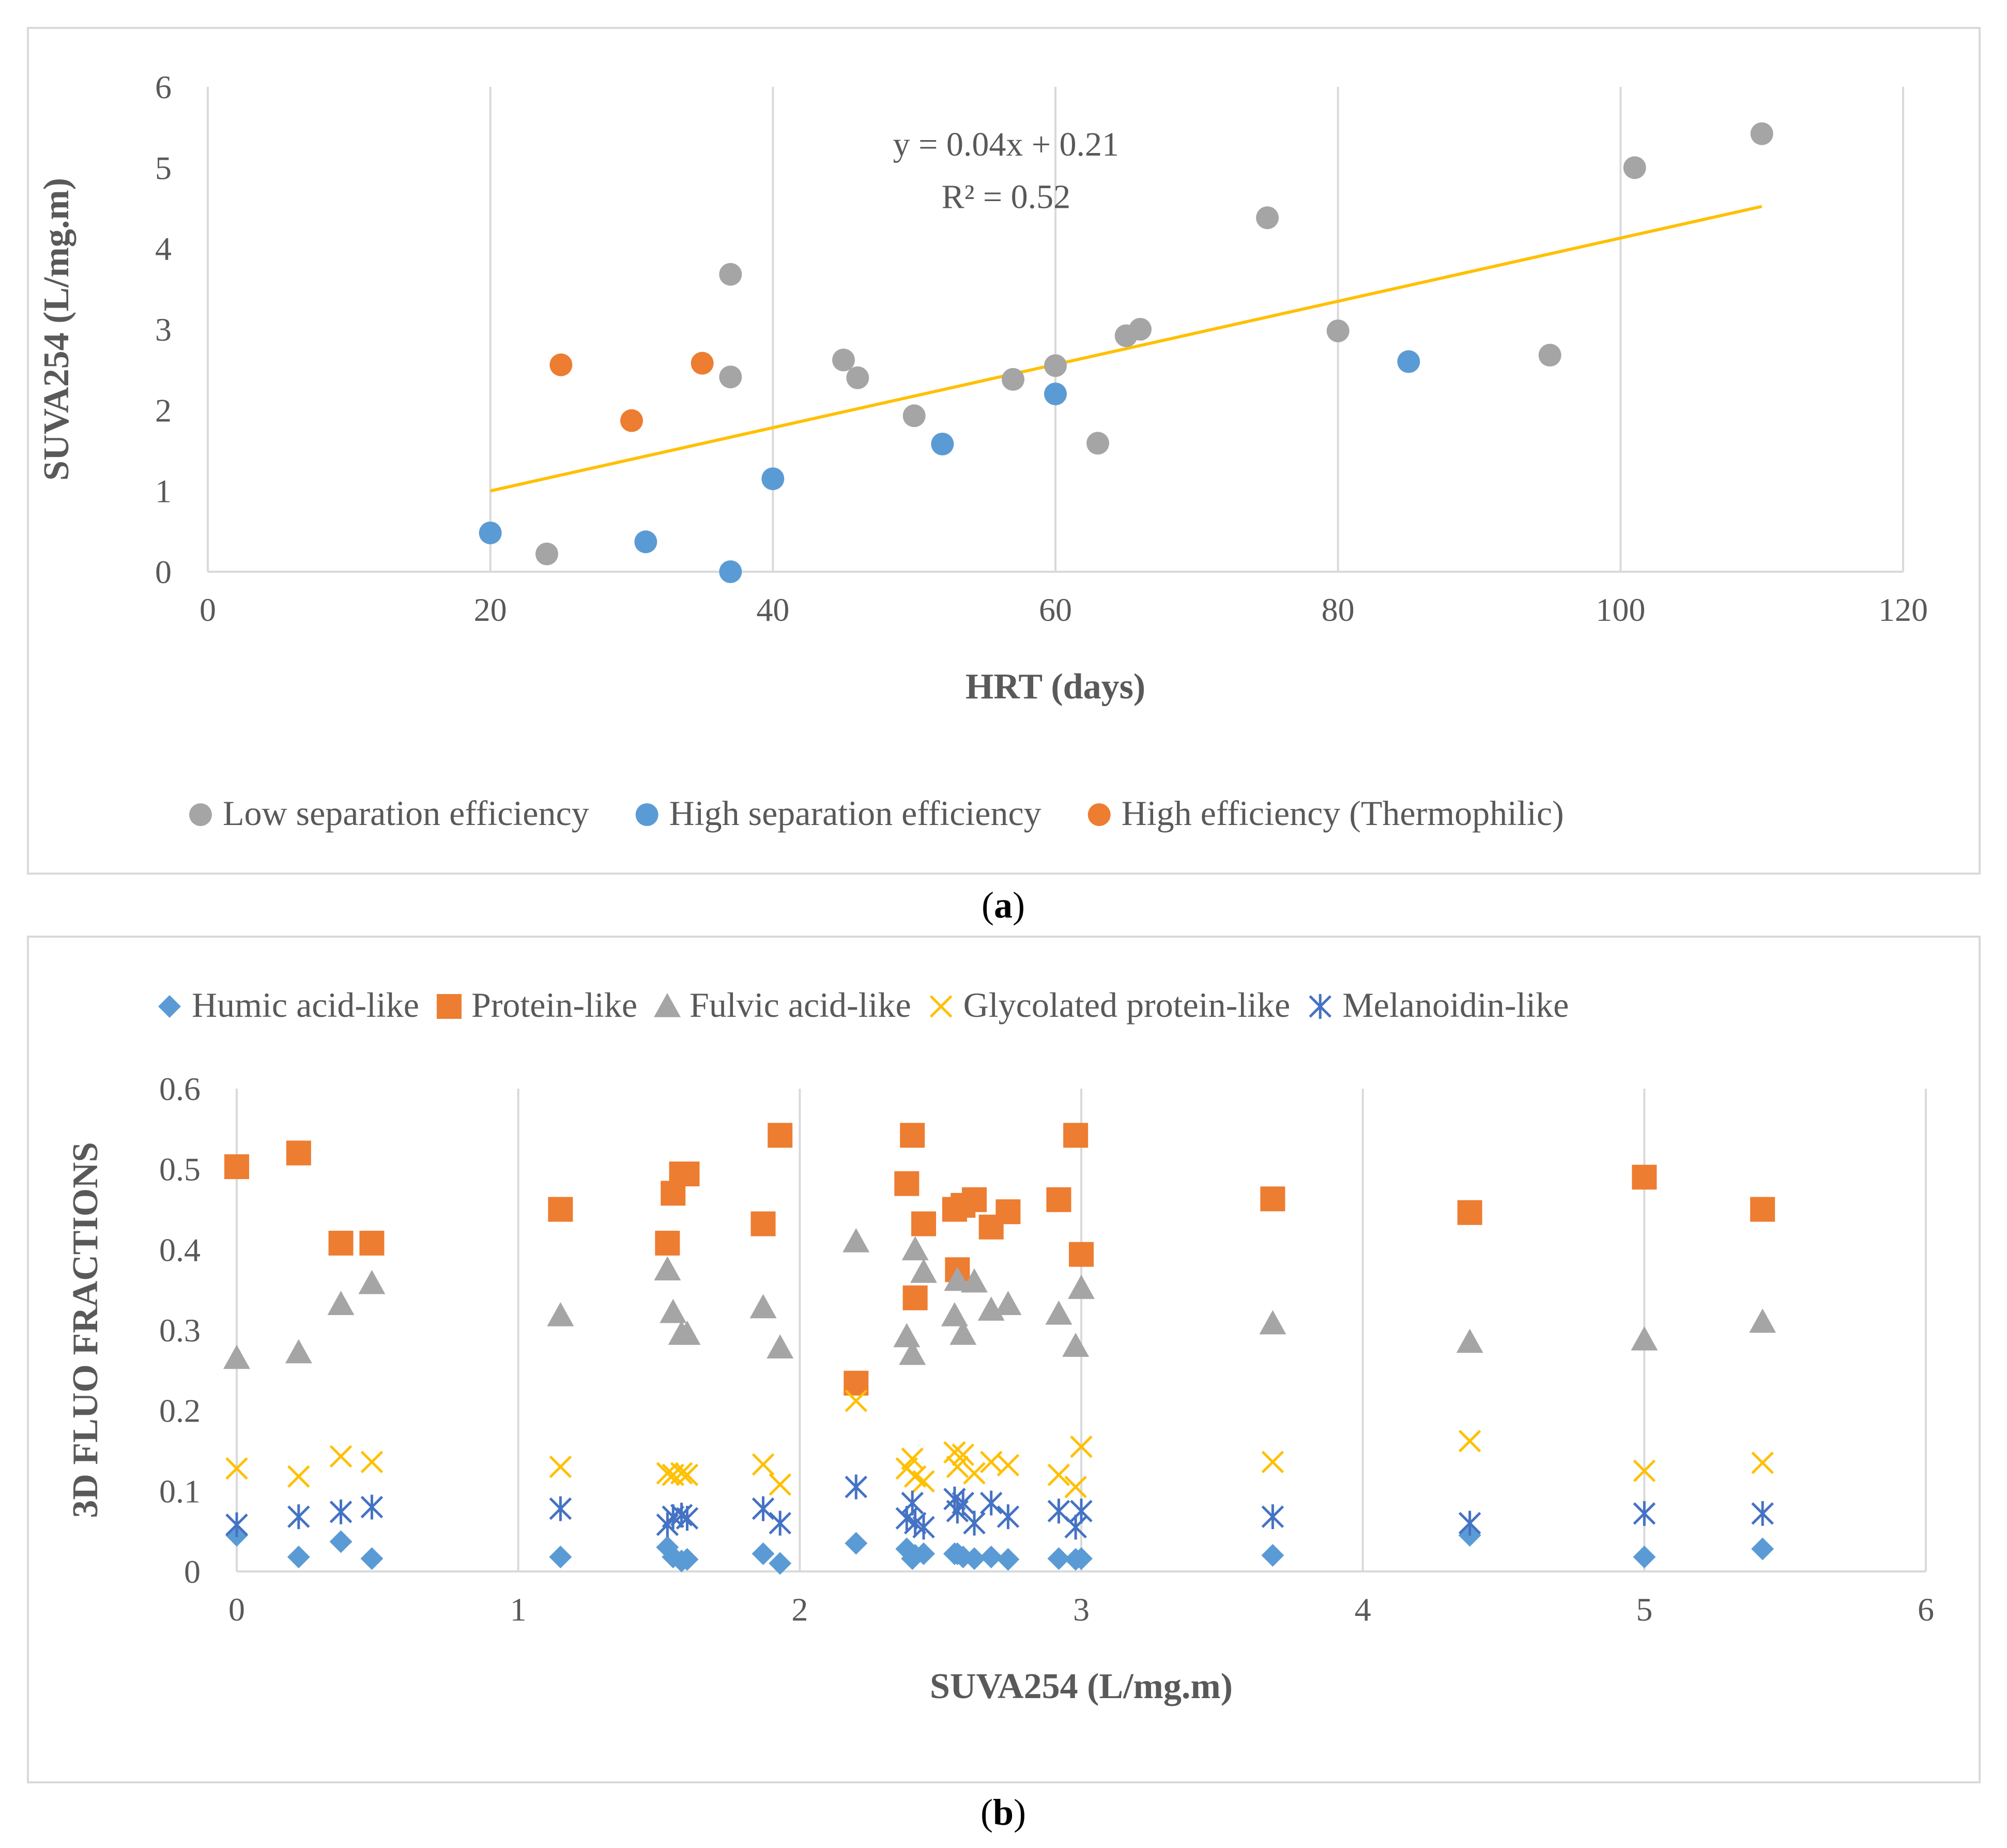 This screenshot has width=2007, height=1848. I want to click on b-legend-item-humic-acid-like: Humic acid-like, so click(288, 1005).